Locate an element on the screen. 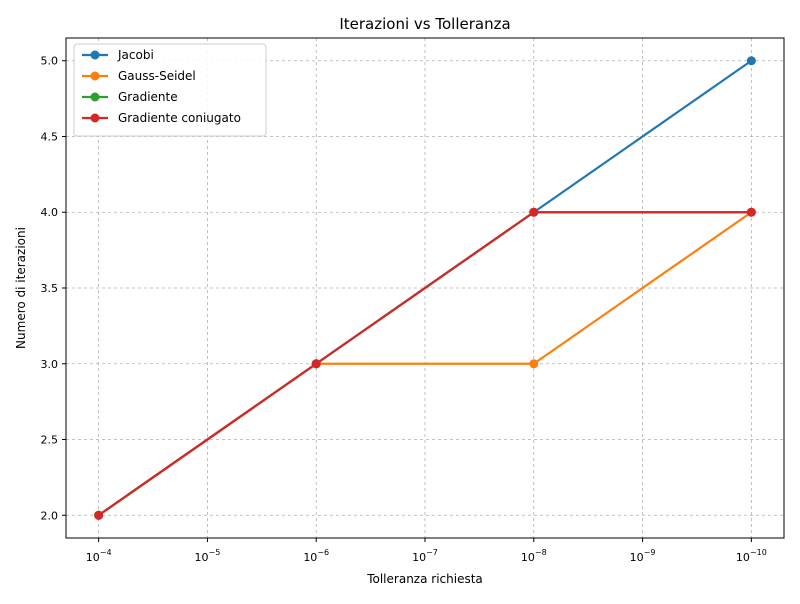 Image resolution: width=800 pixels, height=604 pixels. x-tick-label: 10⁻⁵ is located at coordinates (208, 556).